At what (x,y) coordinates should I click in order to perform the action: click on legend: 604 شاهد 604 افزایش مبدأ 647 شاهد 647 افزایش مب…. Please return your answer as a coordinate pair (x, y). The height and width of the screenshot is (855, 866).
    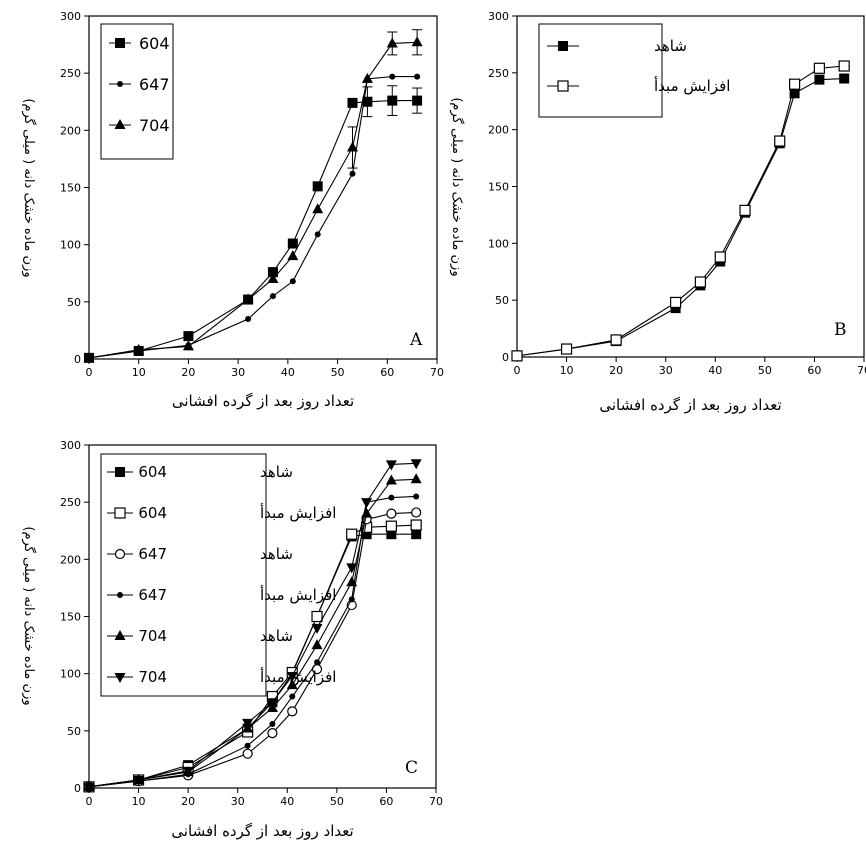
    Looking at the image, I should click on (218, 575).